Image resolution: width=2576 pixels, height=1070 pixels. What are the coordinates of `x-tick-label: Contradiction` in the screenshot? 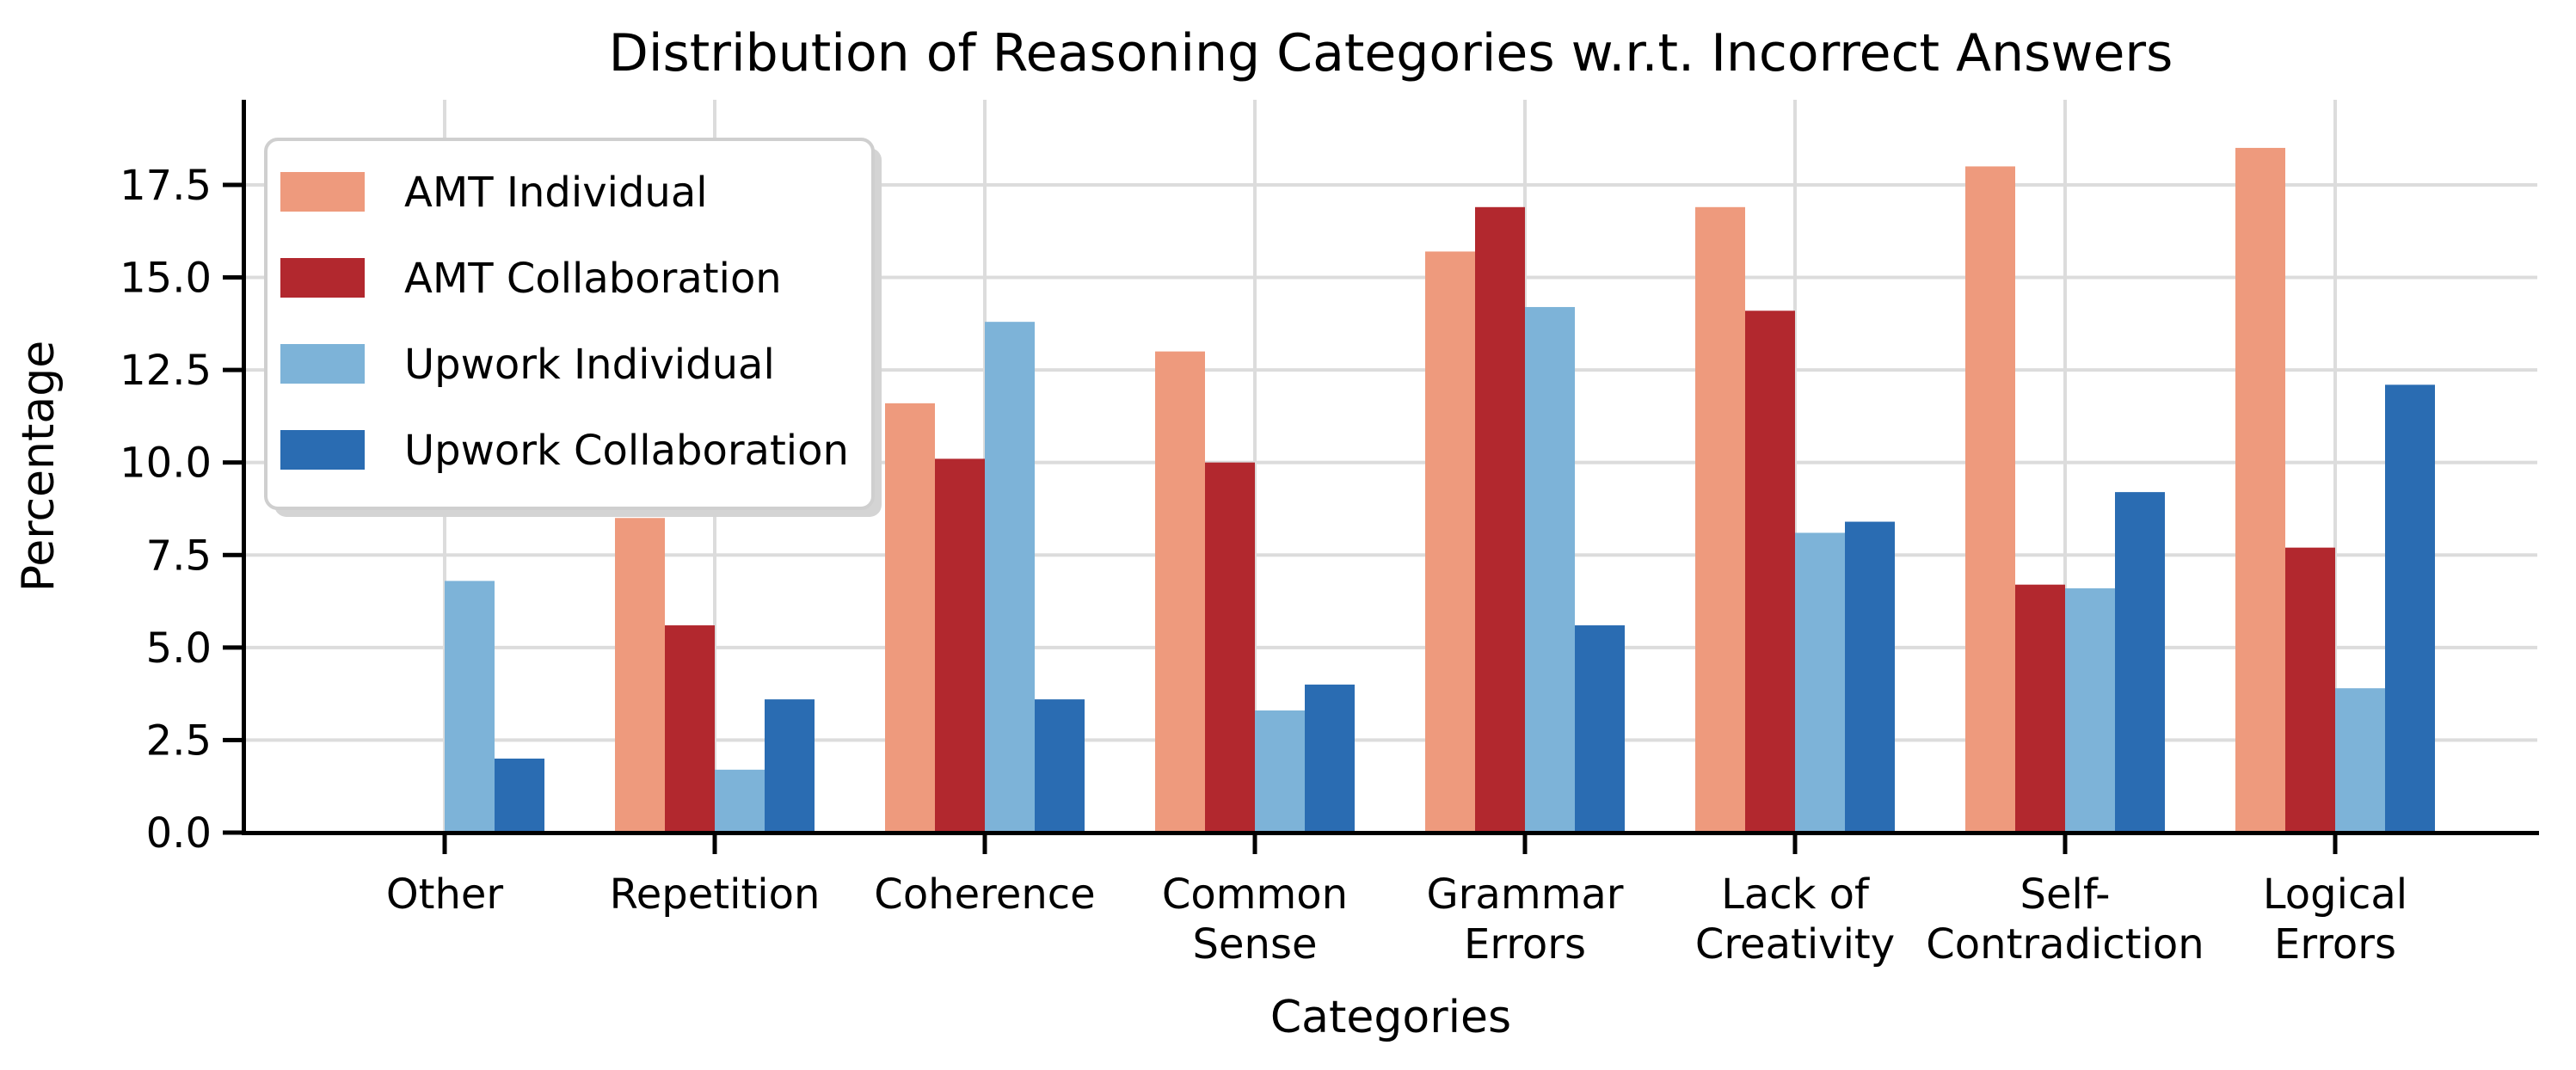 It's located at (2065, 944).